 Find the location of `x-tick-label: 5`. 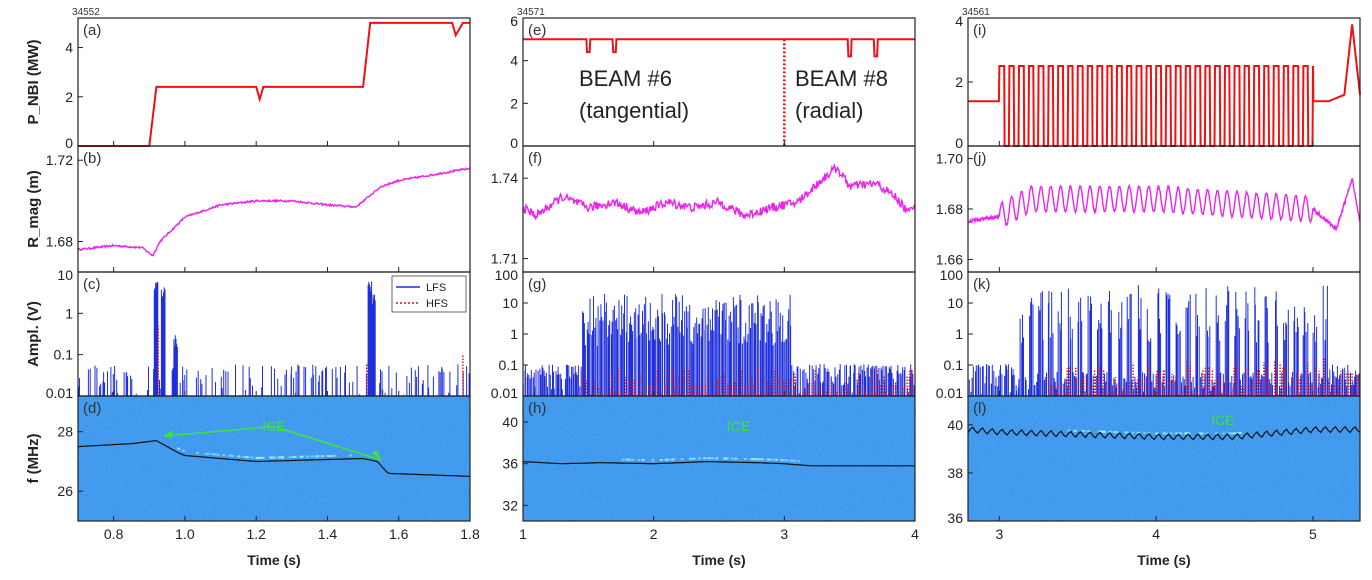

x-tick-label: 5 is located at coordinates (1313, 534).